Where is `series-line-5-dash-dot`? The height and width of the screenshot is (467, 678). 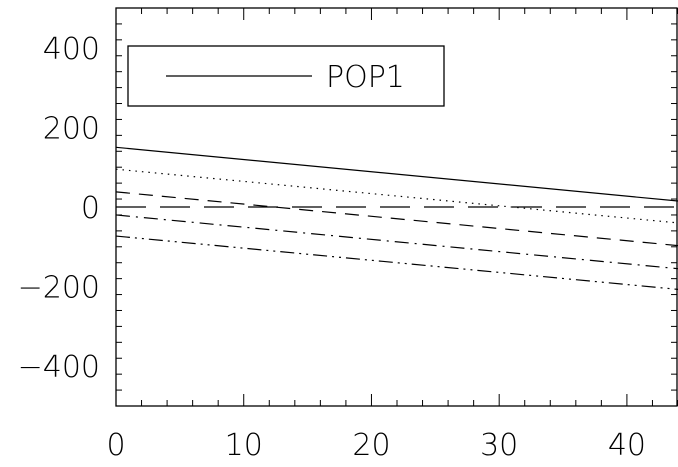 series-line-5-dash-dot is located at coordinates (396, 242).